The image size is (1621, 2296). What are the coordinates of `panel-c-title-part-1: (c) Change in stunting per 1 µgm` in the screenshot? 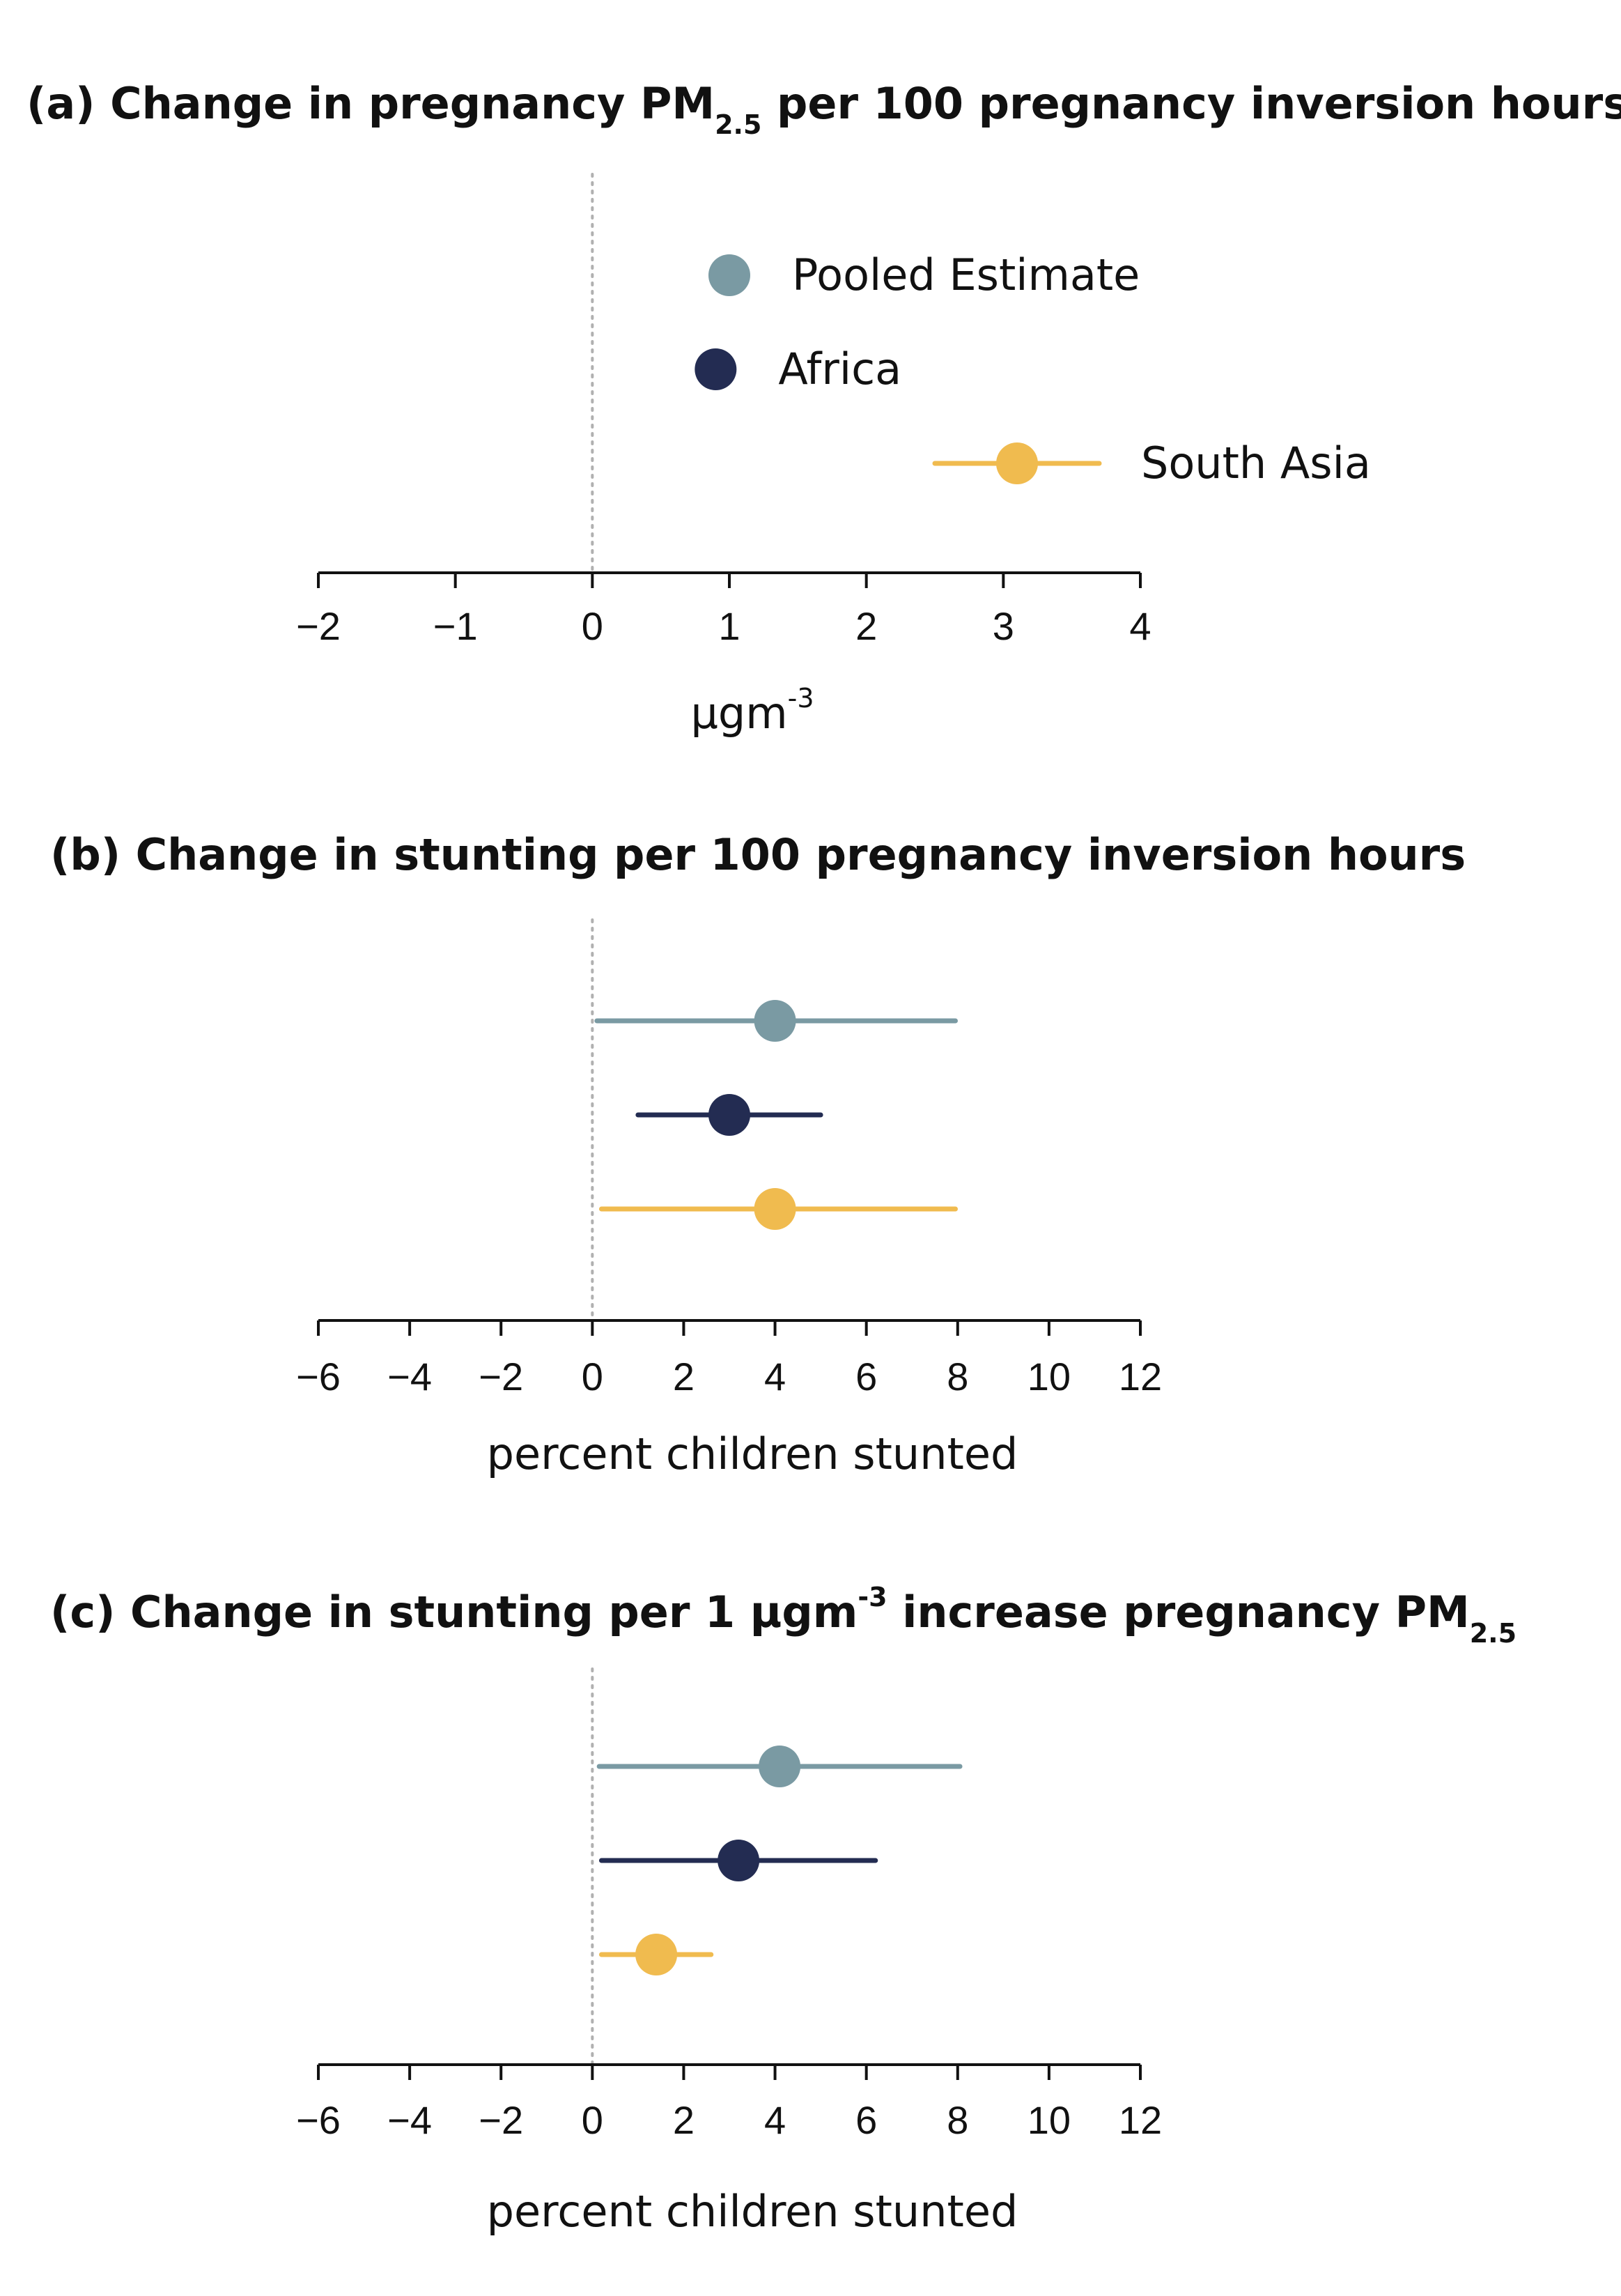 It's located at (454, 1612).